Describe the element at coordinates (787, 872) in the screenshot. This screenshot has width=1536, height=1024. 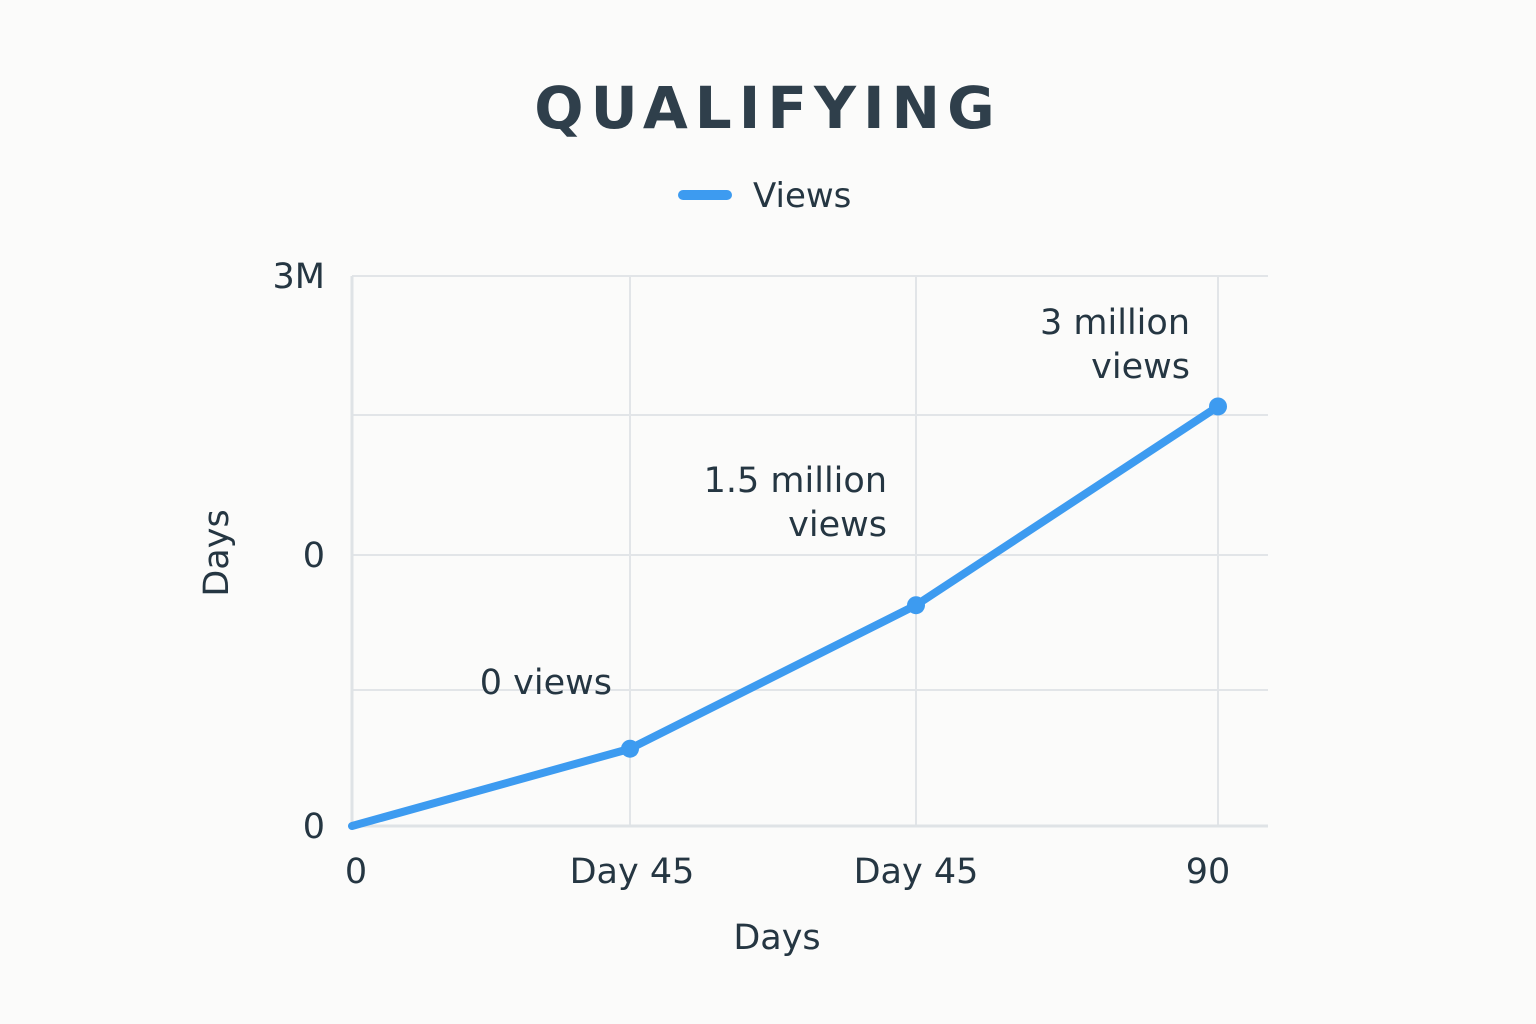
I see `x-tick-labels: 0 Day 45 Day 45 90` at that location.